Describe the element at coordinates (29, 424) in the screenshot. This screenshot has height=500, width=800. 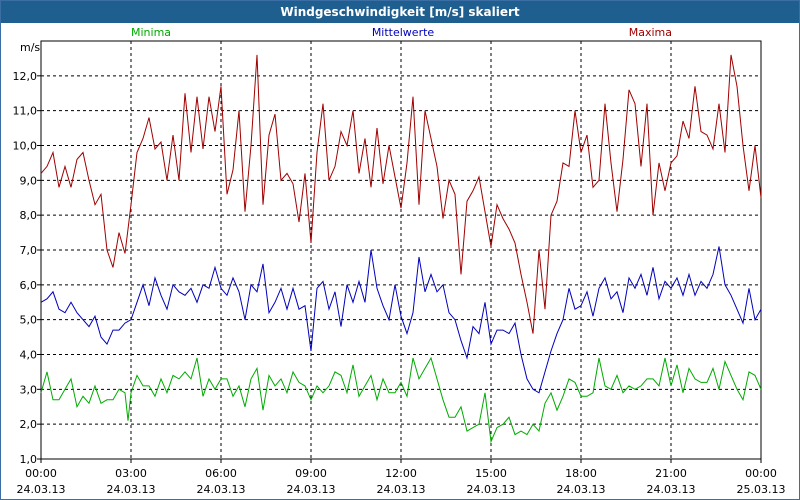
I see `y-tick-label: 2,0` at that location.